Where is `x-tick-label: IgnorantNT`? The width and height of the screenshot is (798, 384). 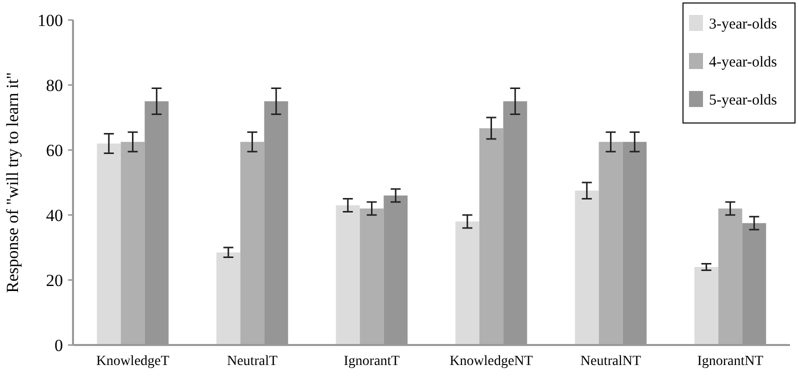
x-tick-label: IgnorantNT is located at coordinates (730, 361).